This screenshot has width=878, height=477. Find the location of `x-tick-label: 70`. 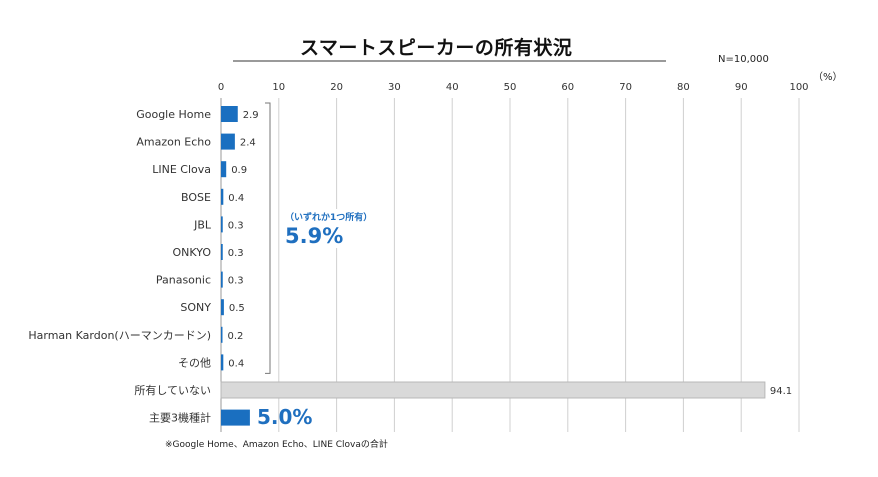

x-tick-label: 70 is located at coordinates (625, 87).